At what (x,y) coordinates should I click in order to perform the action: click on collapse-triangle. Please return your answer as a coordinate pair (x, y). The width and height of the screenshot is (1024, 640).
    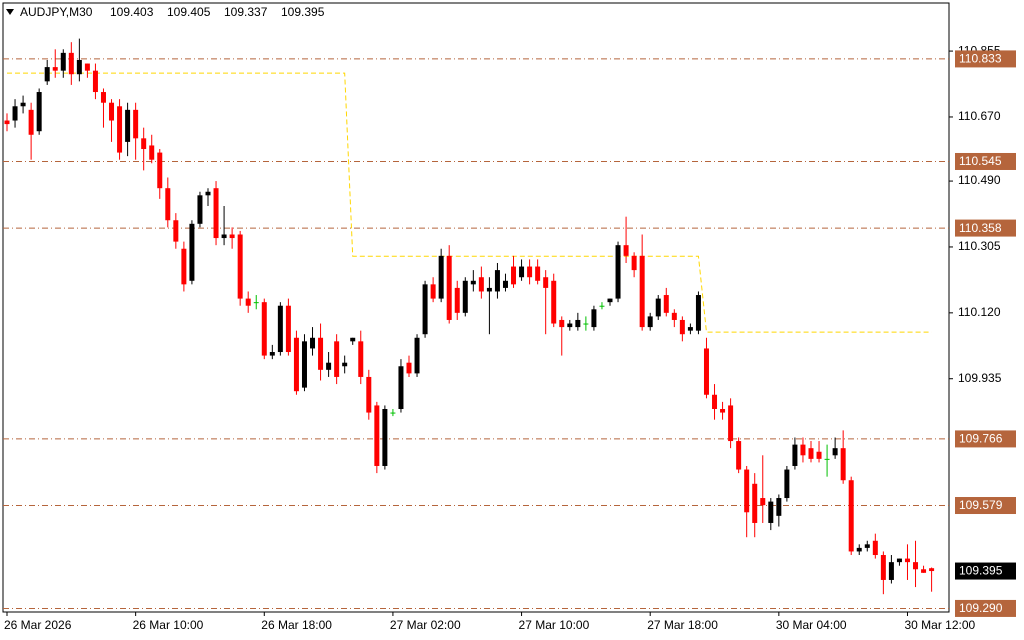
    Looking at the image, I should click on (10, 12).